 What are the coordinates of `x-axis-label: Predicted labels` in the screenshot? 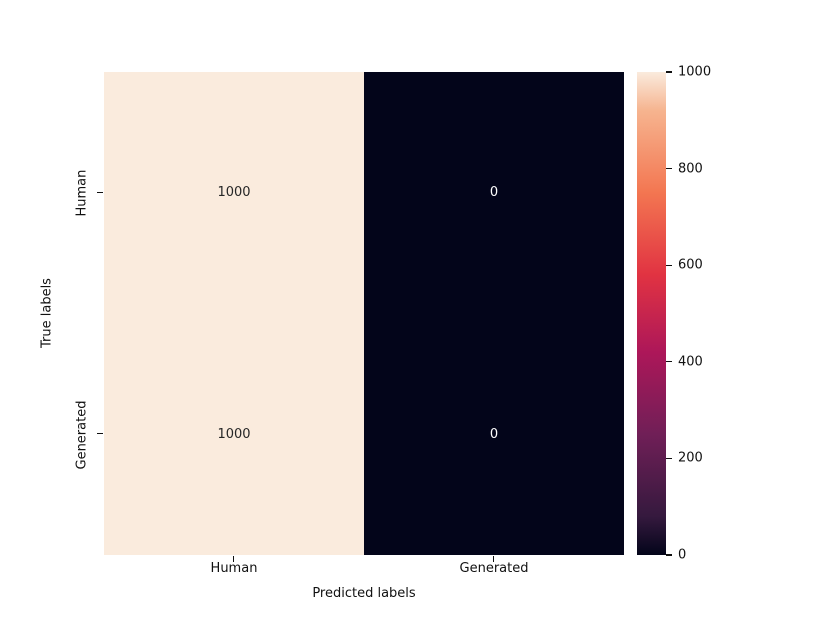 It's located at (364, 593).